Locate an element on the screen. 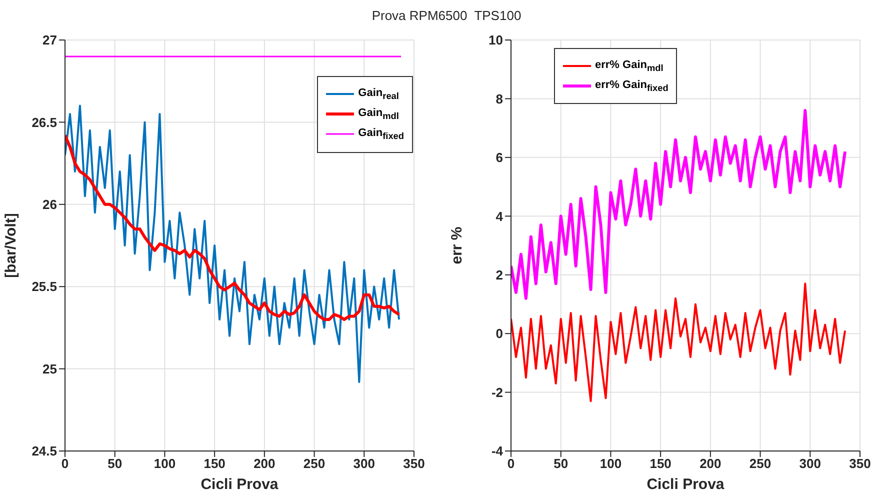 This screenshot has height=492, width=893. y-tick-label: 25.5 is located at coordinates (44, 286).